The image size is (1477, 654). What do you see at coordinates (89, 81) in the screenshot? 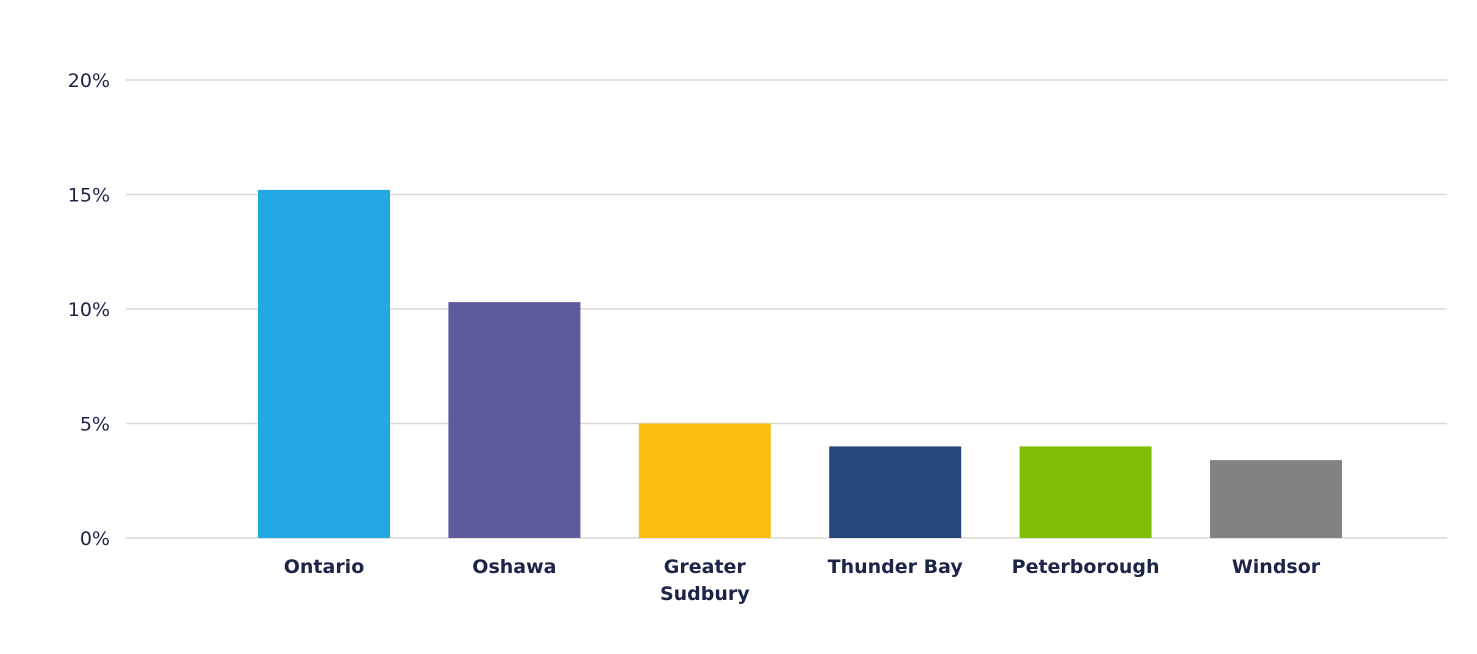
I see `y-tick-label: 20%` at bounding box center [89, 81].